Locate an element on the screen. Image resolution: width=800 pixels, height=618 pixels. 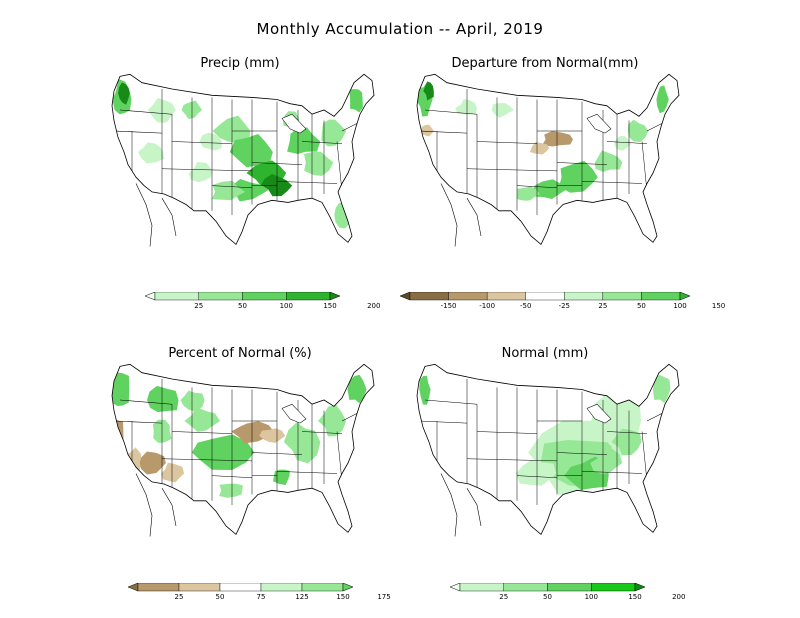
panel-title: Precip (mm) is located at coordinates (240, 63).